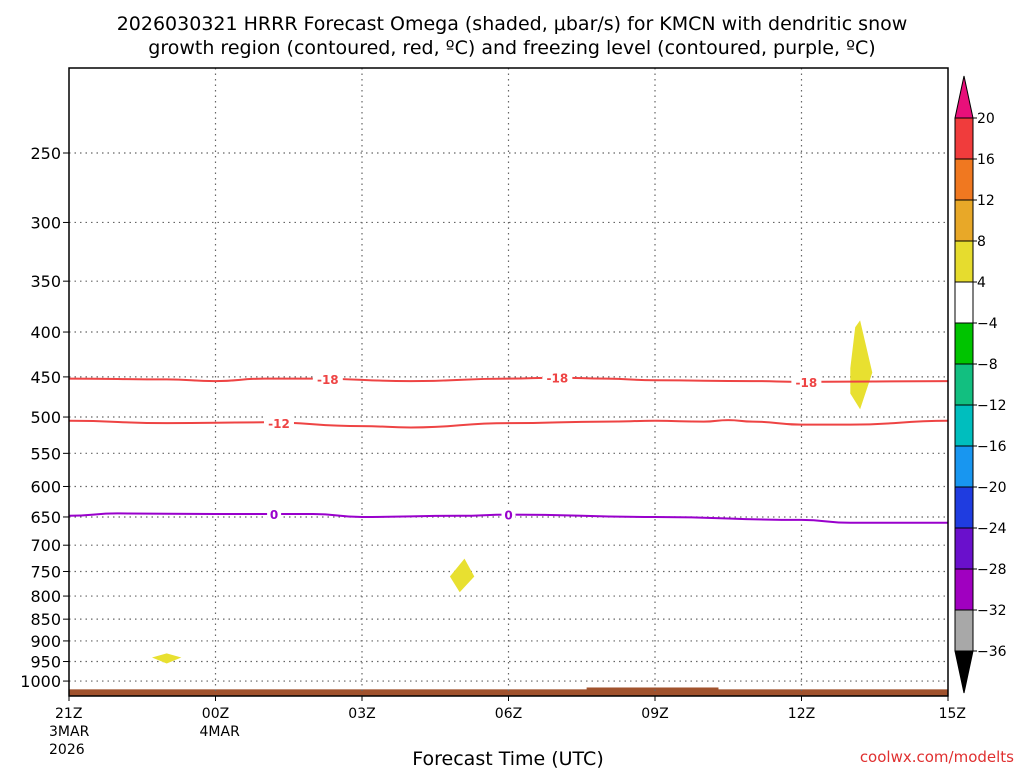 This screenshot has width=1024, height=768. What do you see at coordinates (981, 242) in the screenshot?
I see `colorbar-label-3: 8` at bounding box center [981, 242].